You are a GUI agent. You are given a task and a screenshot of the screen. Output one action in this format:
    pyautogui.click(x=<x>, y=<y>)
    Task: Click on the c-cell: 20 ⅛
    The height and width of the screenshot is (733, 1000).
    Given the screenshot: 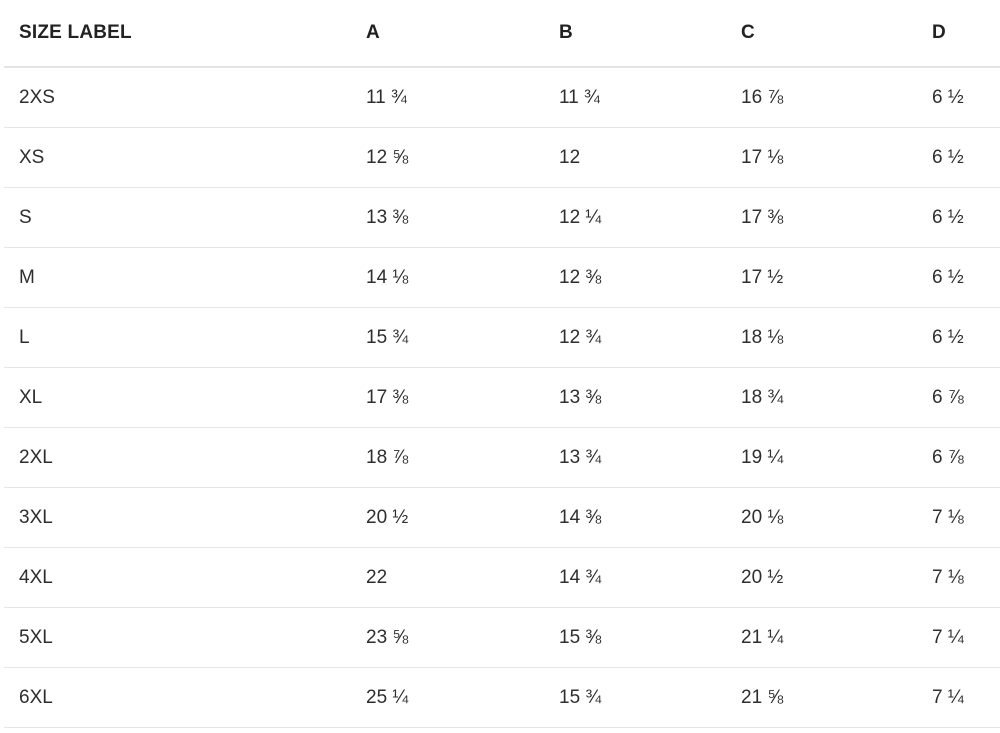 What is the action you would take?
    pyautogui.click(x=821, y=517)
    